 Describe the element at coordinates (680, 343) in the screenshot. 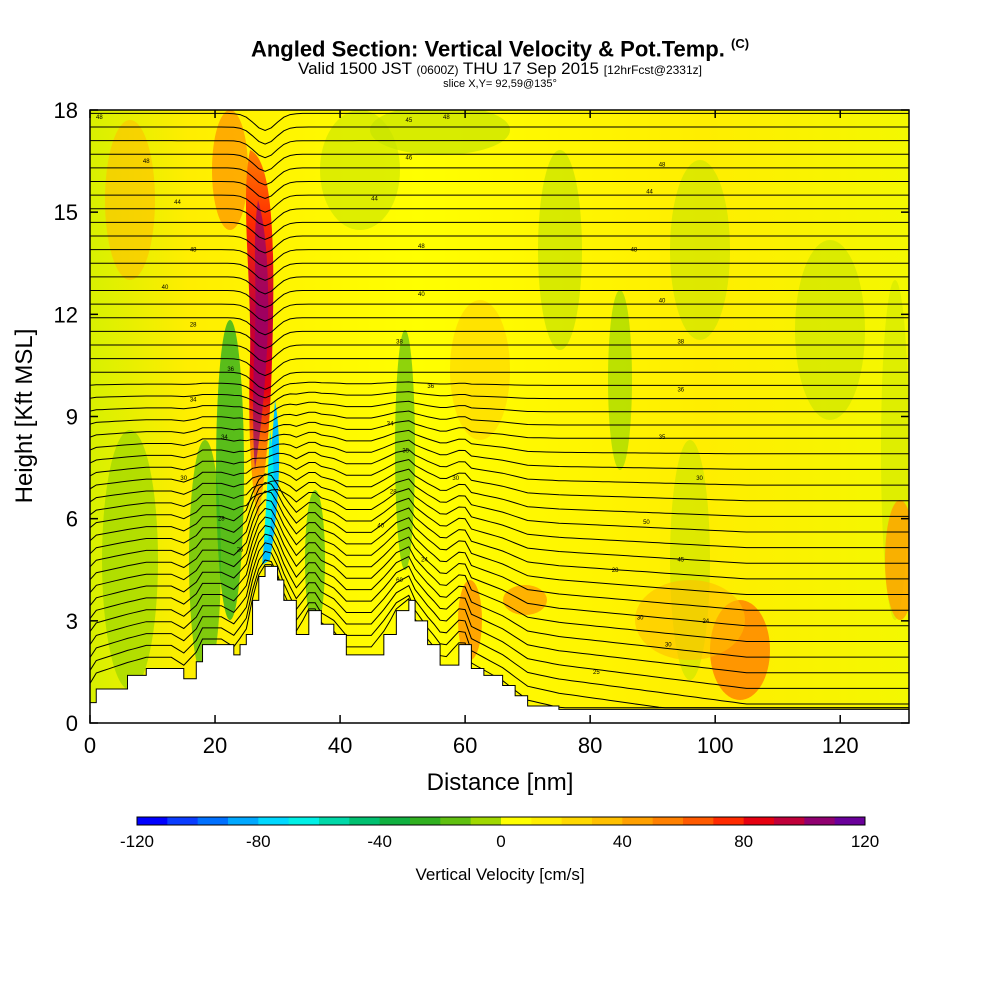

I see `contour-label: 38` at that location.